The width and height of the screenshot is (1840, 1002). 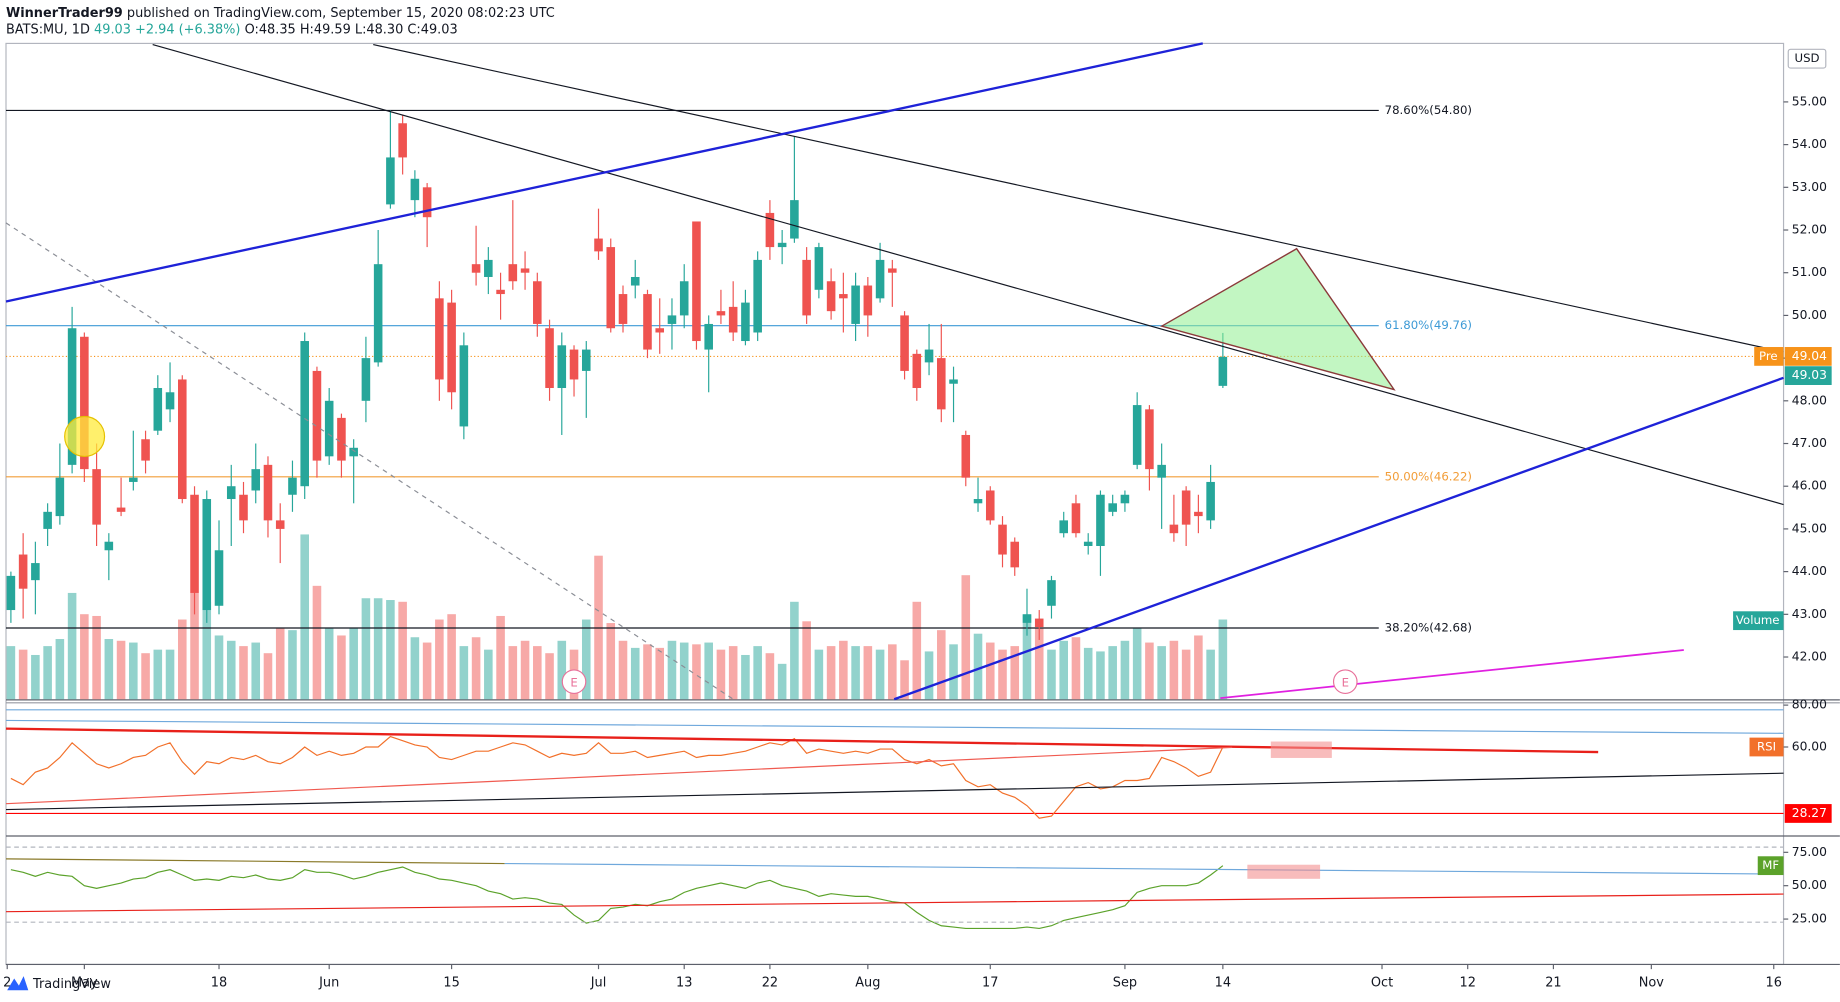 I want to click on rsi-trend-red, so click(x=802, y=740).